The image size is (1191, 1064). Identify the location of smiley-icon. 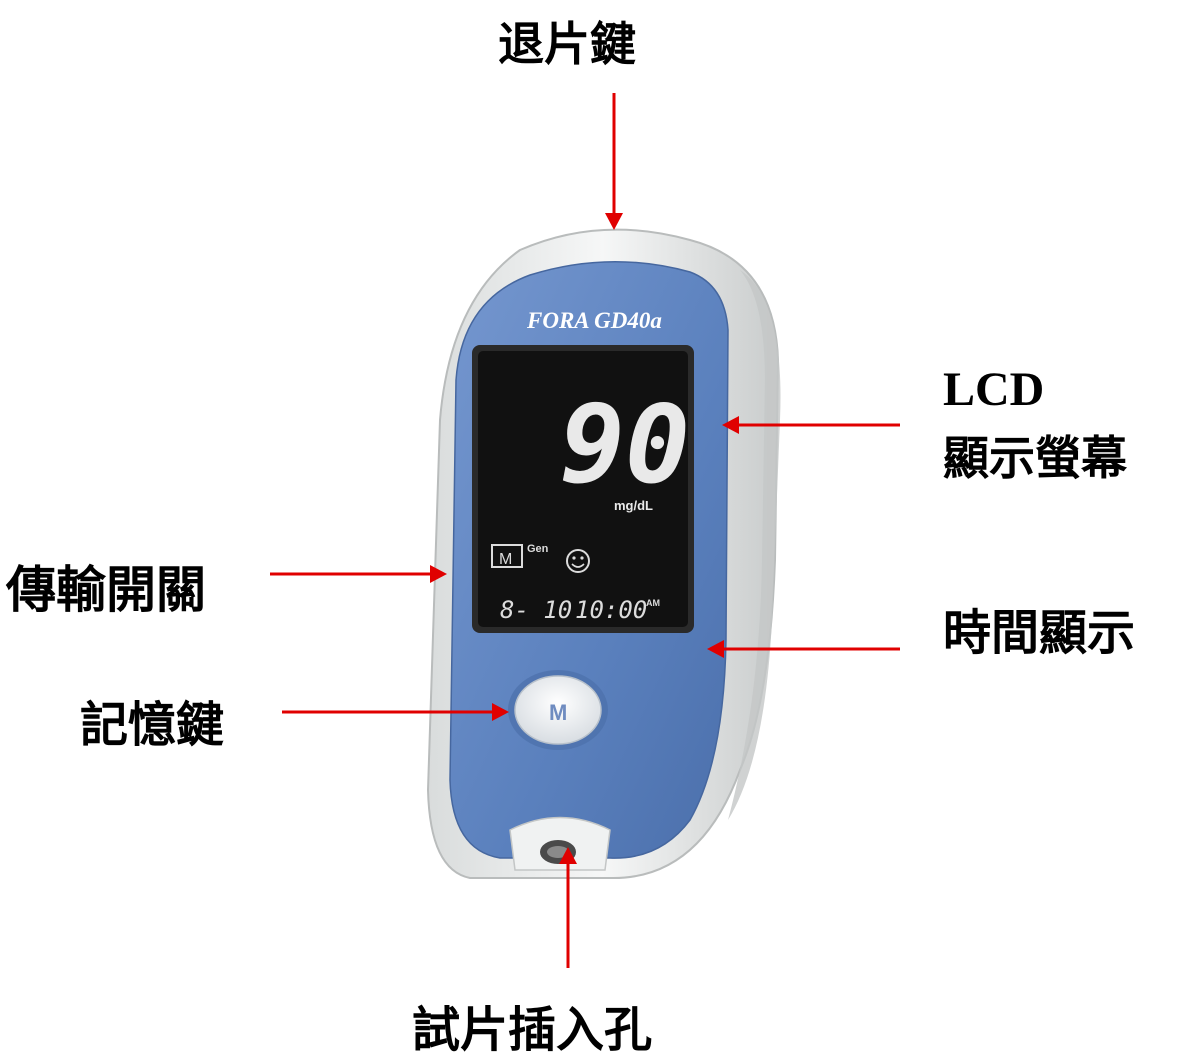
(578, 561).